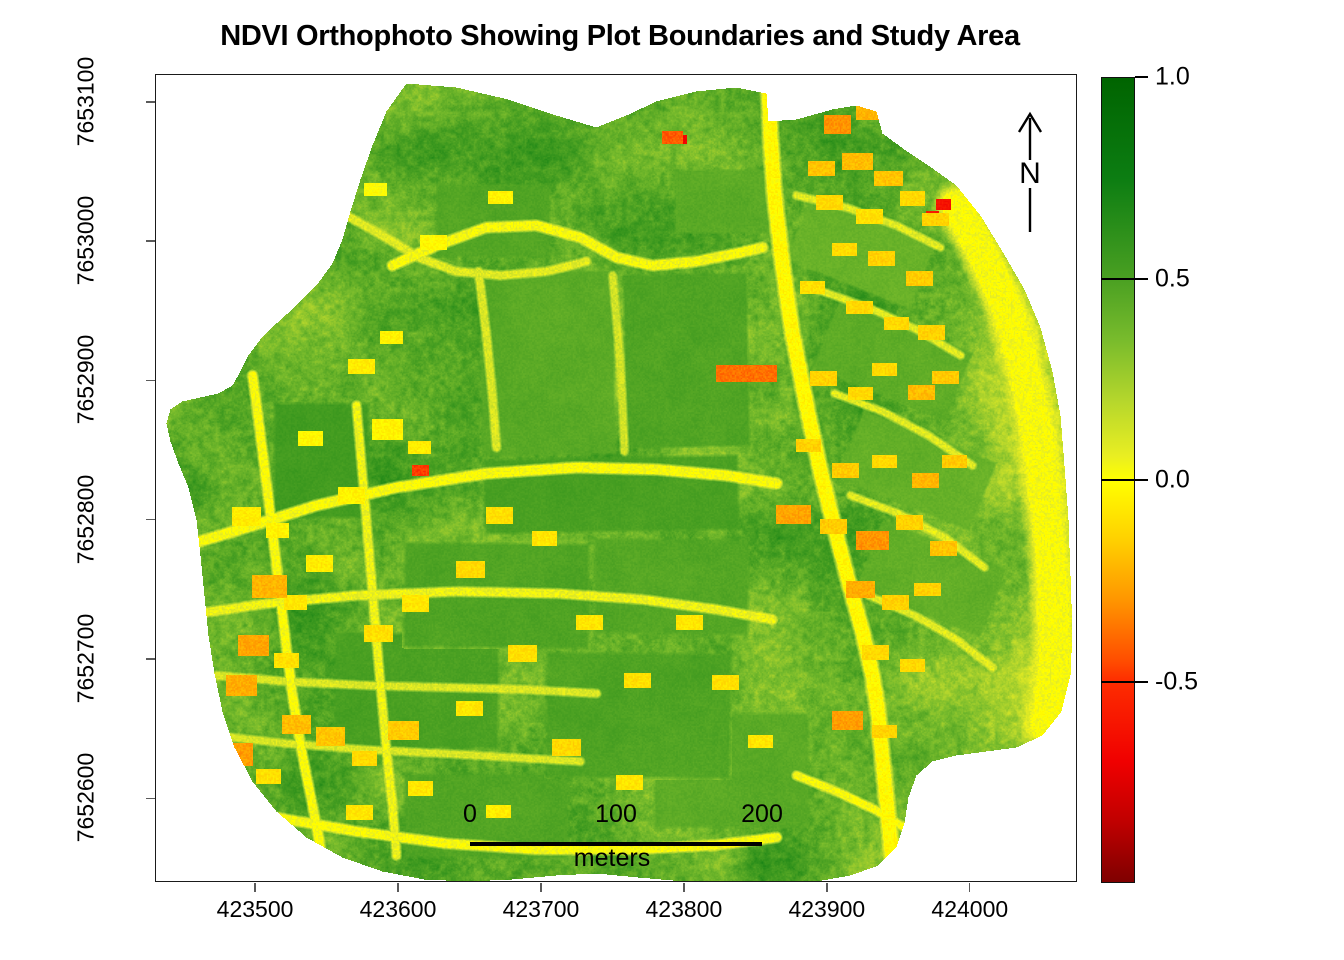  I want to click on x-tick-label-423600: 423600, so click(398, 909).